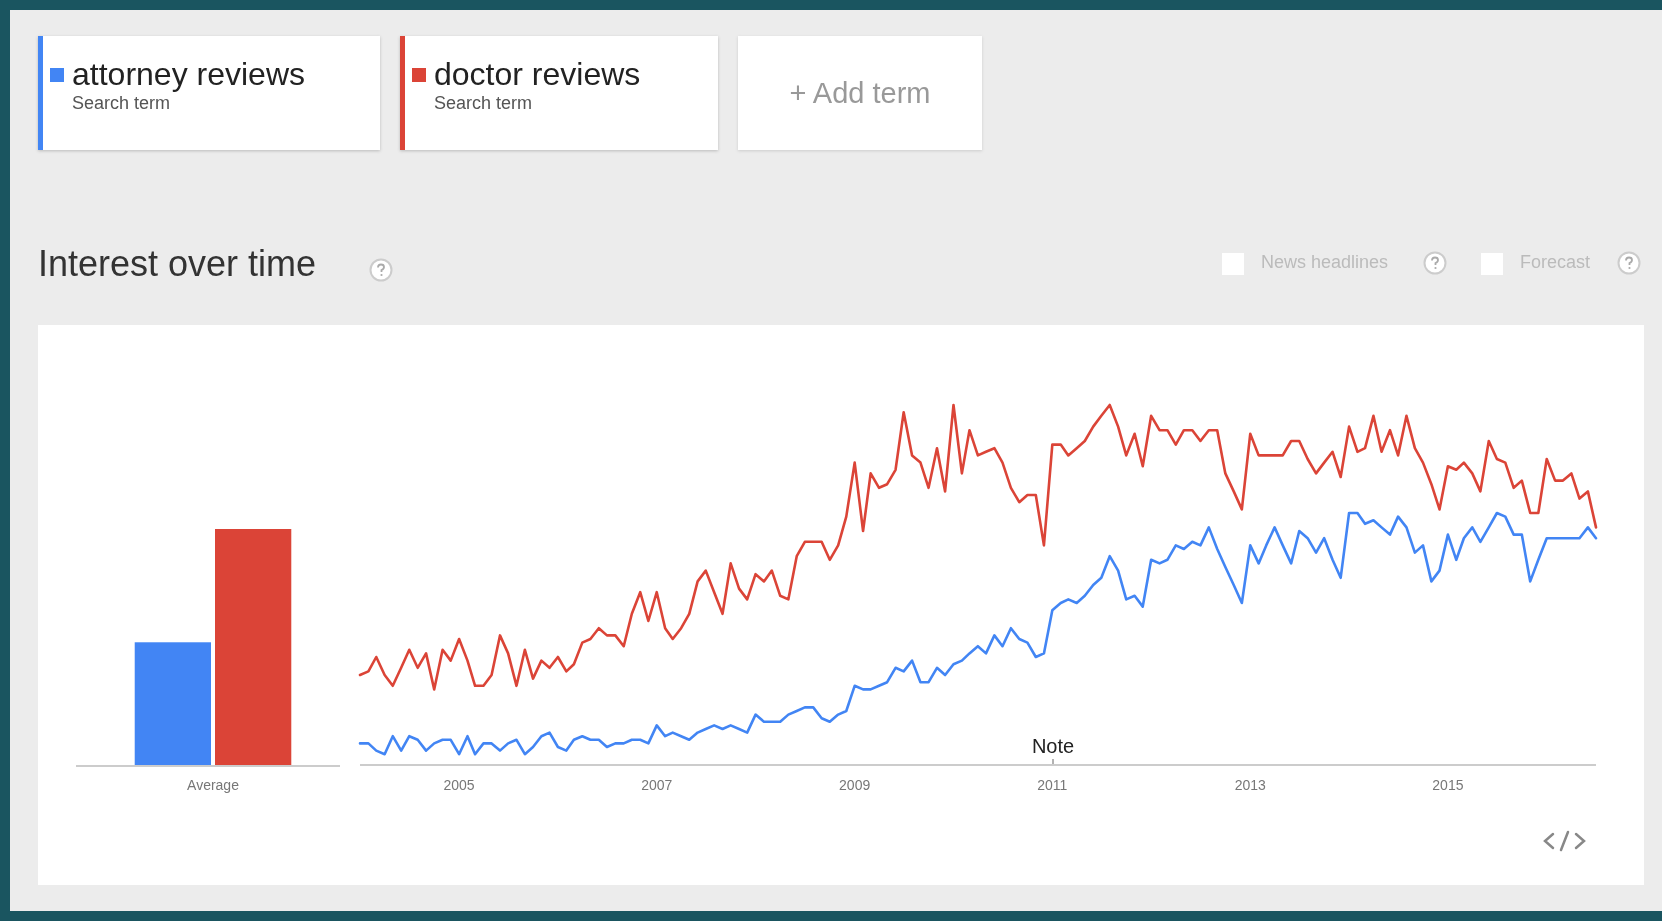  Describe the element at coordinates (855, 785) in the screenshot. I see `x-tick-label: 2009` at that location.